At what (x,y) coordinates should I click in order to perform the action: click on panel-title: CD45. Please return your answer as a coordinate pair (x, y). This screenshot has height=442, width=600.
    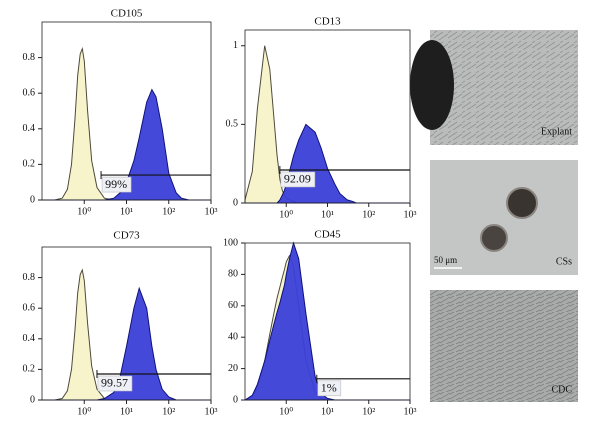
    Looking at the image, I should click on (327, 235).